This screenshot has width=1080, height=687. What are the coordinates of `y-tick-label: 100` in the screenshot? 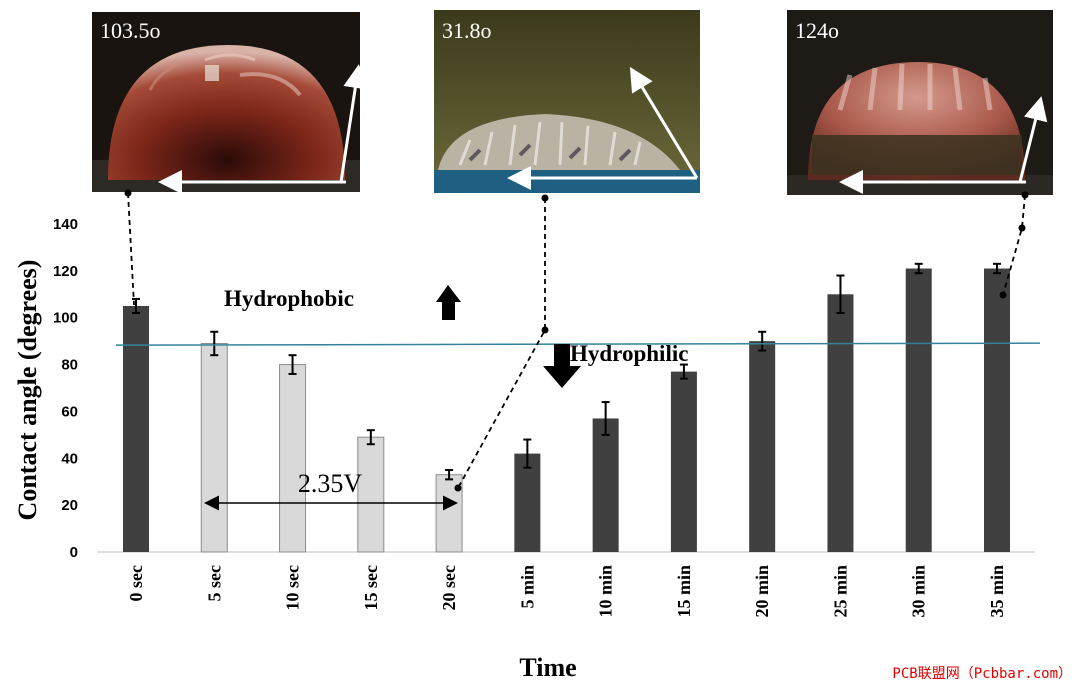 It's located at (65, 318).